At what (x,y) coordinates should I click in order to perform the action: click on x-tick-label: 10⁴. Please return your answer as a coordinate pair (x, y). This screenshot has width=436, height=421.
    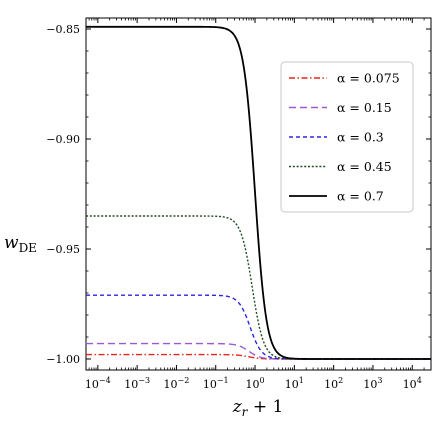
    Looking at the image, I should click on (412, 383).